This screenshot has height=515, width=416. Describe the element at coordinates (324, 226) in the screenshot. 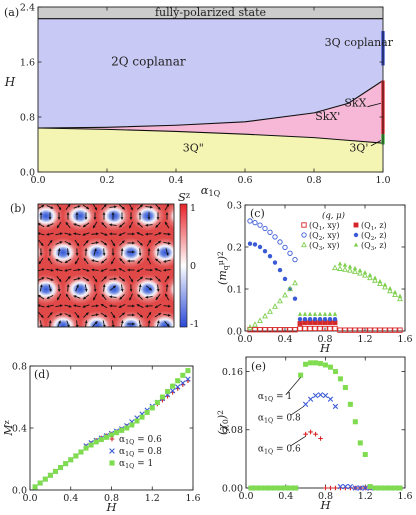

I see `legend-label-0: (Q1, xy)` at that location.